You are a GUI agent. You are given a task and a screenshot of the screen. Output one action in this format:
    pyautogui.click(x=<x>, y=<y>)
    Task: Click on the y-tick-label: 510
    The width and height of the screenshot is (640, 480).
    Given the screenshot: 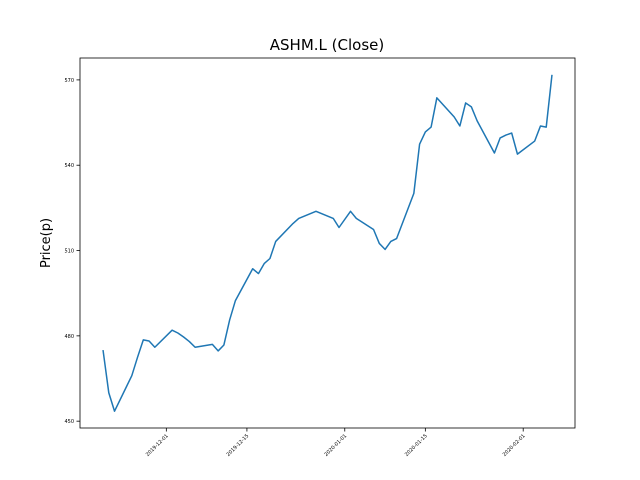 What is the action you would take?
    pyautogui.click(x=69, y=252)
    